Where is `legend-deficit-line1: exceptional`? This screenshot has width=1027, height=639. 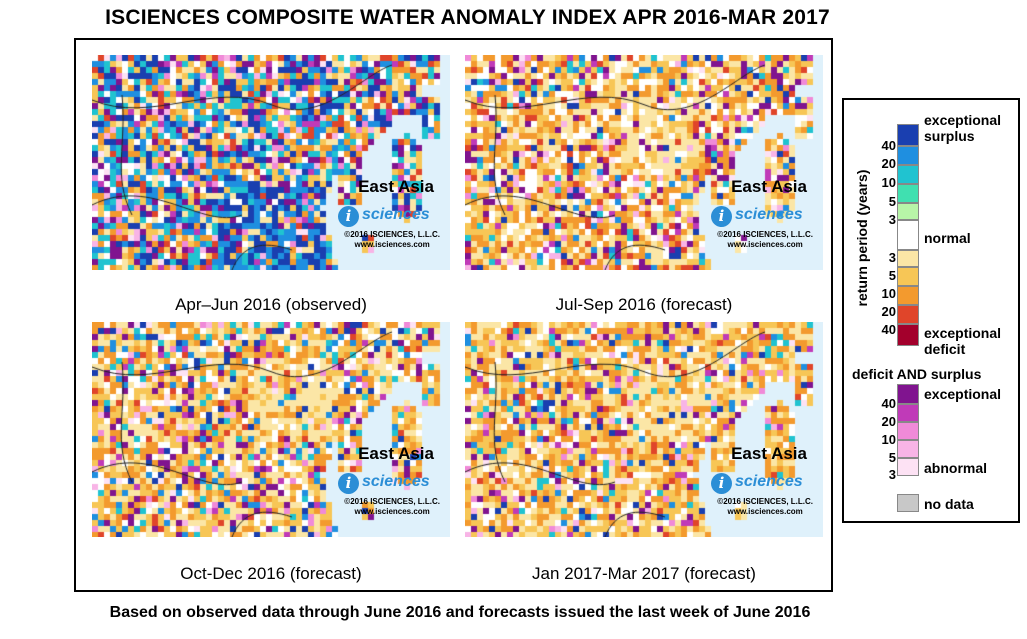
legend-deficit-line1: exceptional is located at coordinates (963, 333).